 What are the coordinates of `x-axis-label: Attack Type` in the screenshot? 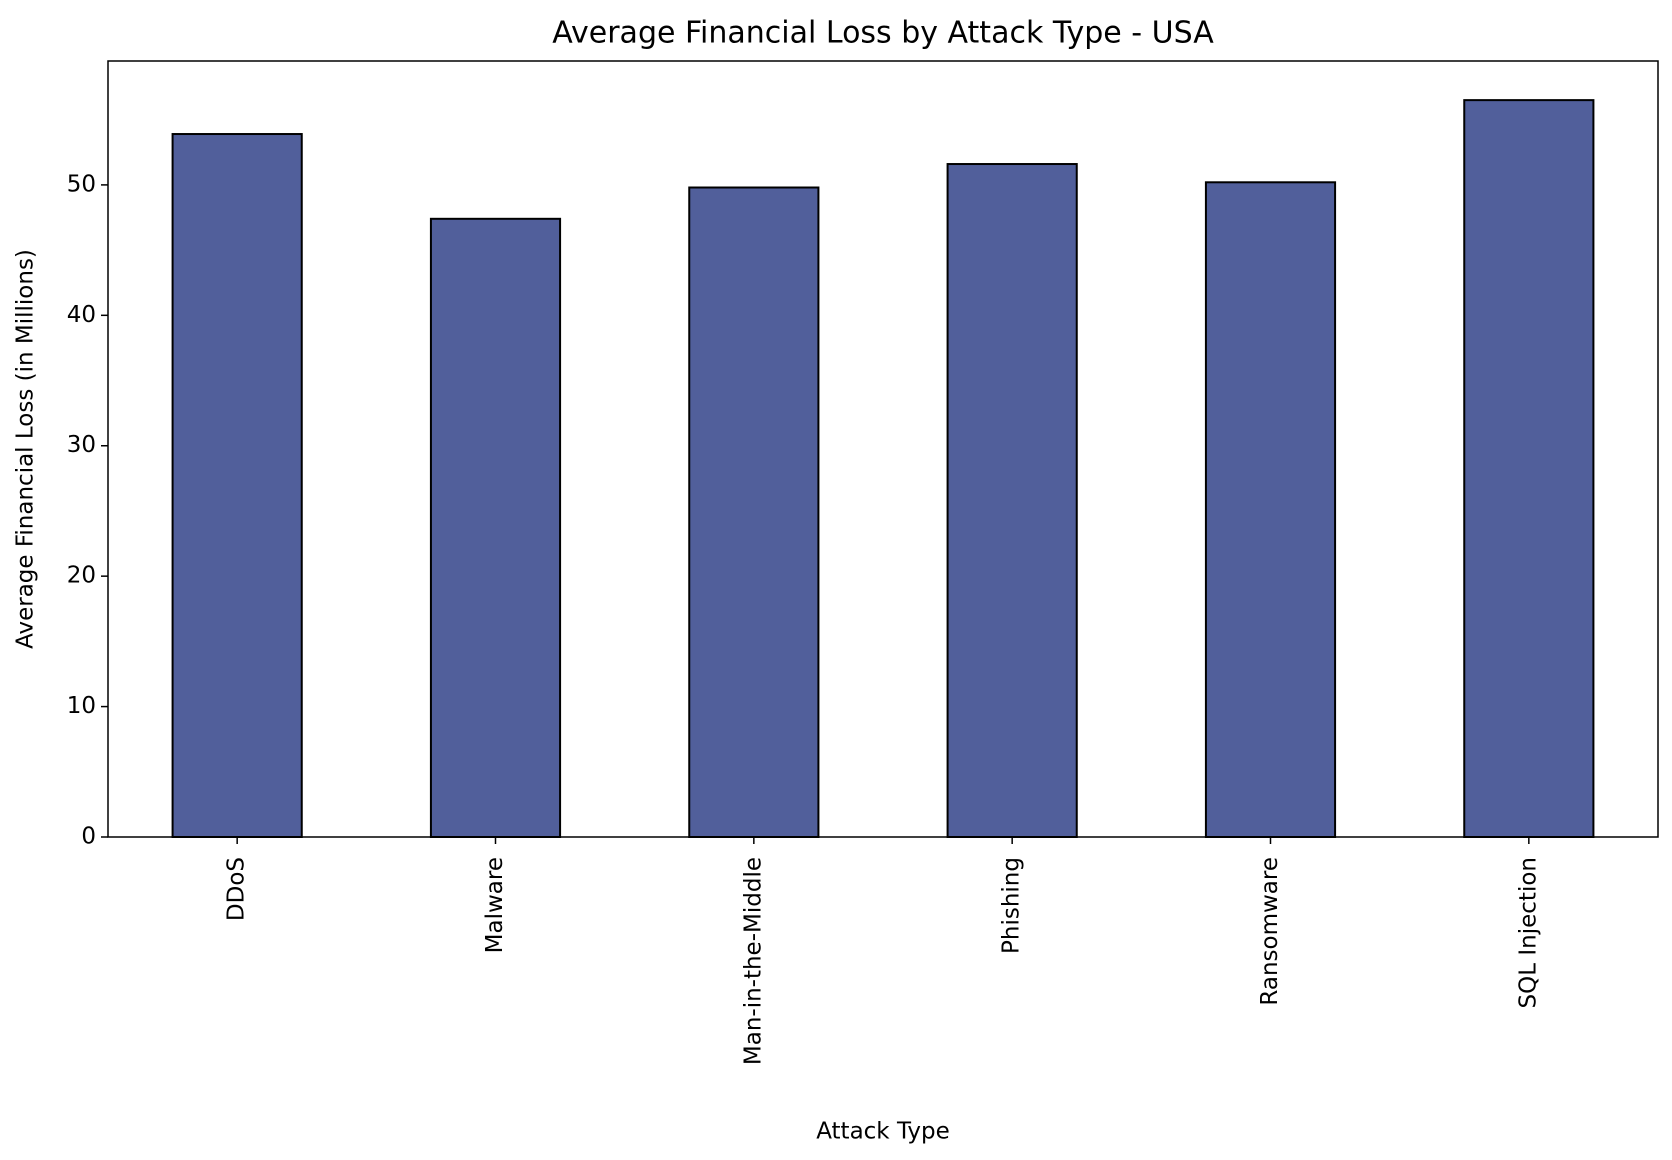 It's located at (883, 1132).